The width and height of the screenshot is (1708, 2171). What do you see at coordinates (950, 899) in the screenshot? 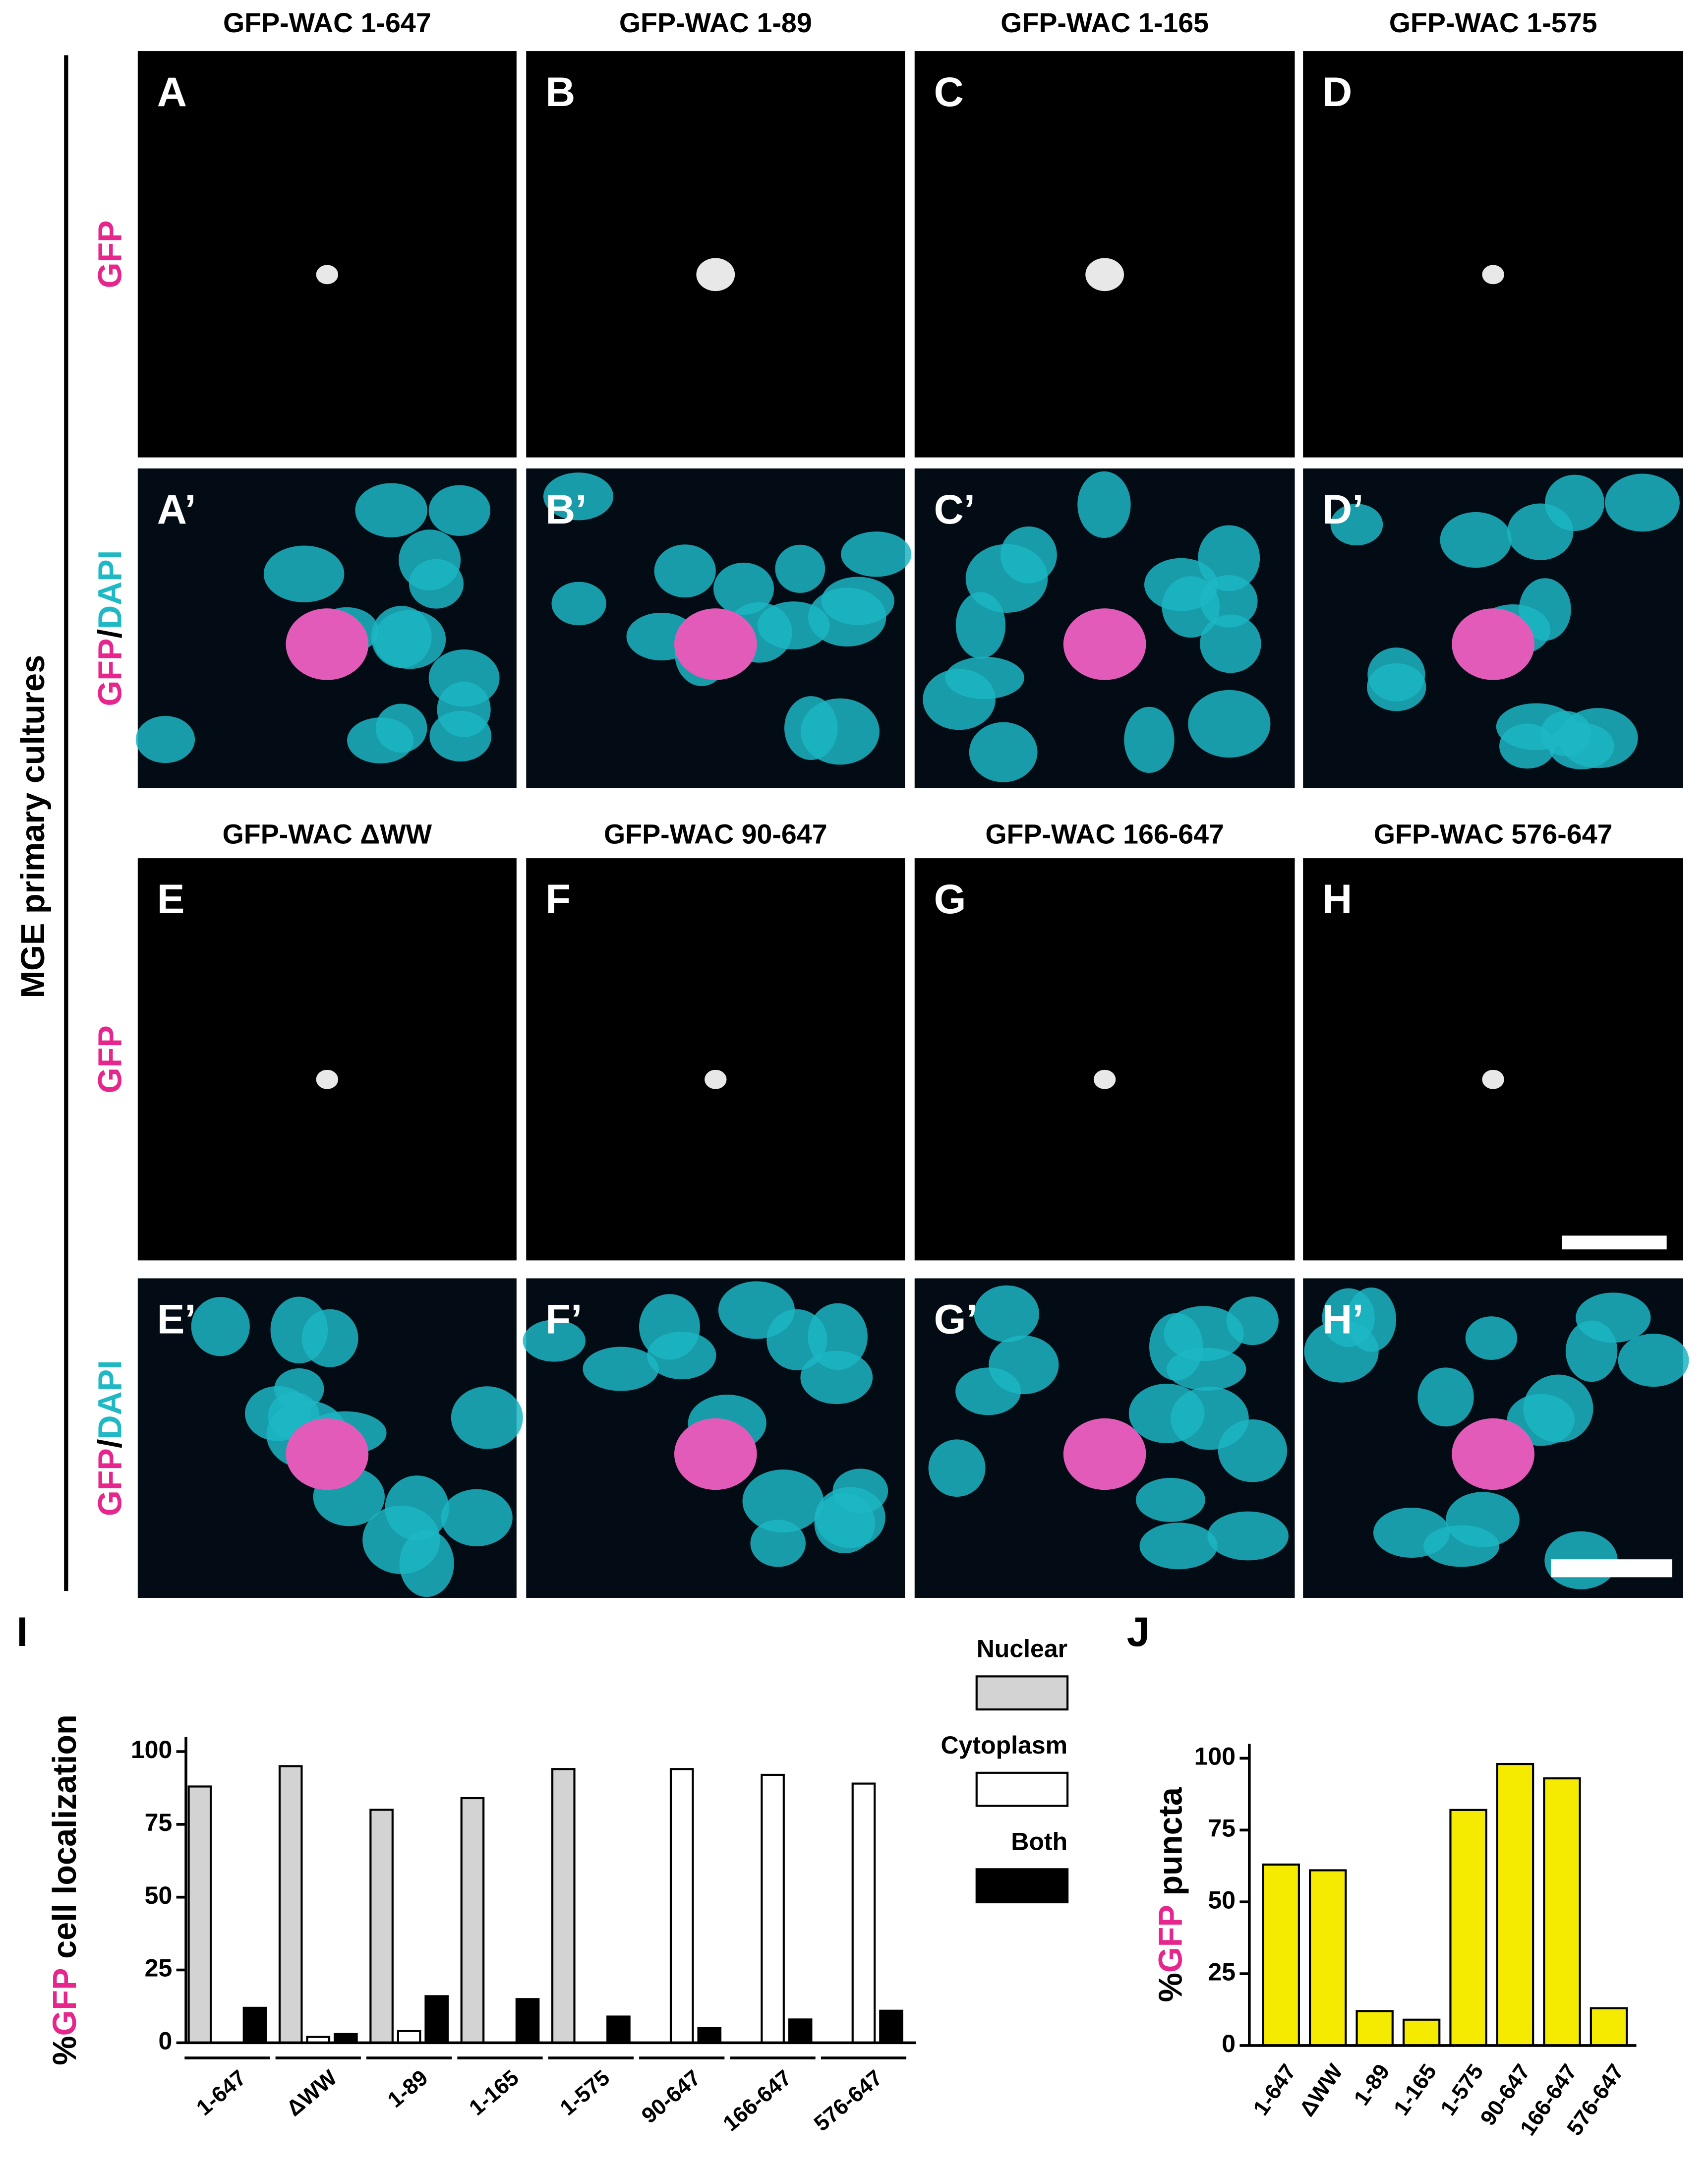
I see `panel-letter: G` at bounding box center [950, 899].